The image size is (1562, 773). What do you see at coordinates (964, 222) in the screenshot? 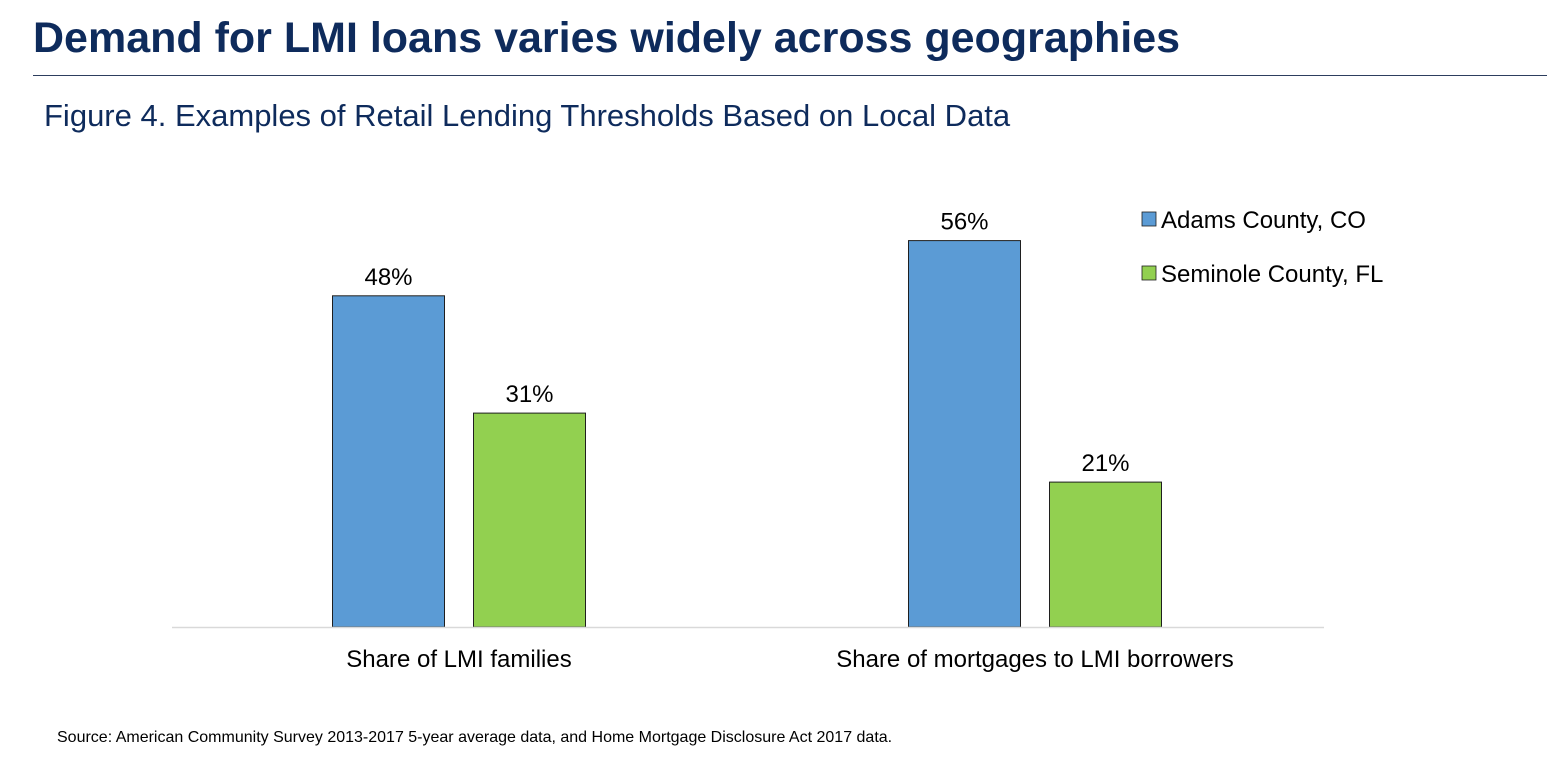
I see `data-label: 56%` at bounding box center [964, 222].